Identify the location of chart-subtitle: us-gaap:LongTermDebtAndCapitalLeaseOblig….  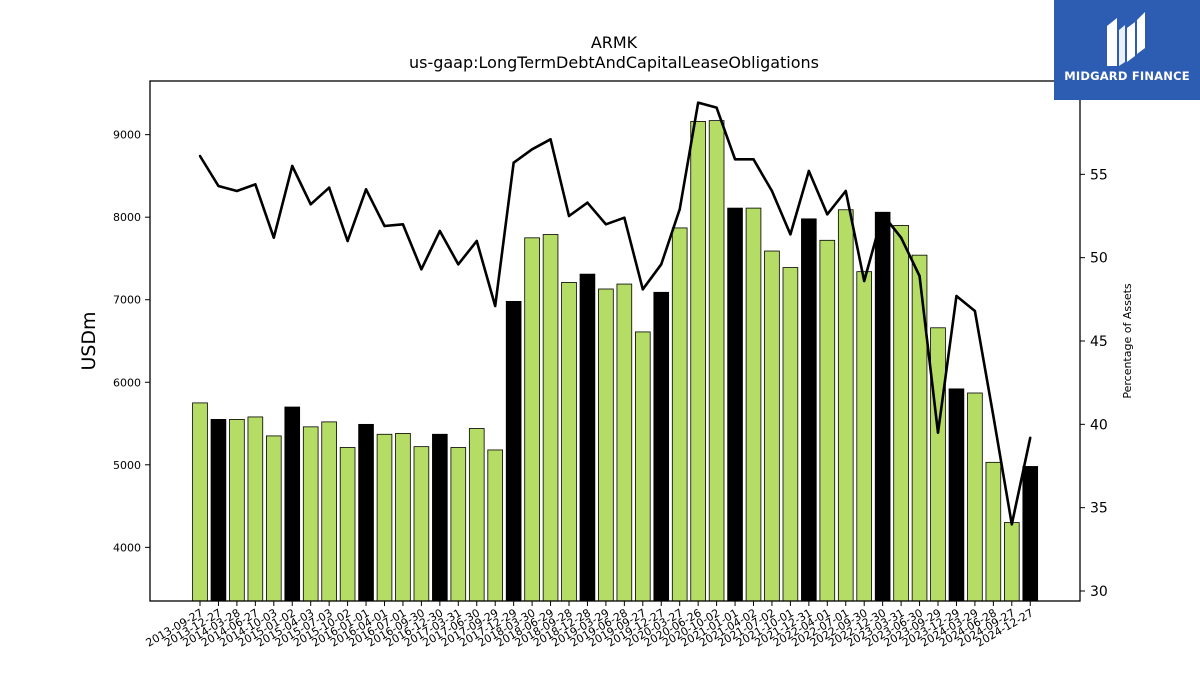
(614, 62).